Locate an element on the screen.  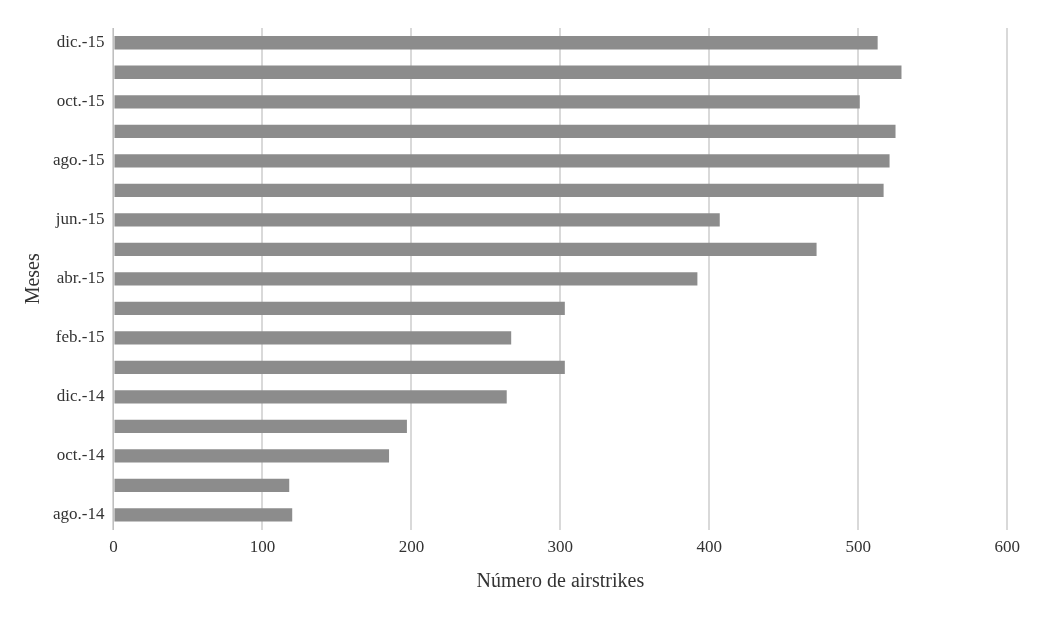
x-tick-label: 0 is located at coordinates (113, 547).